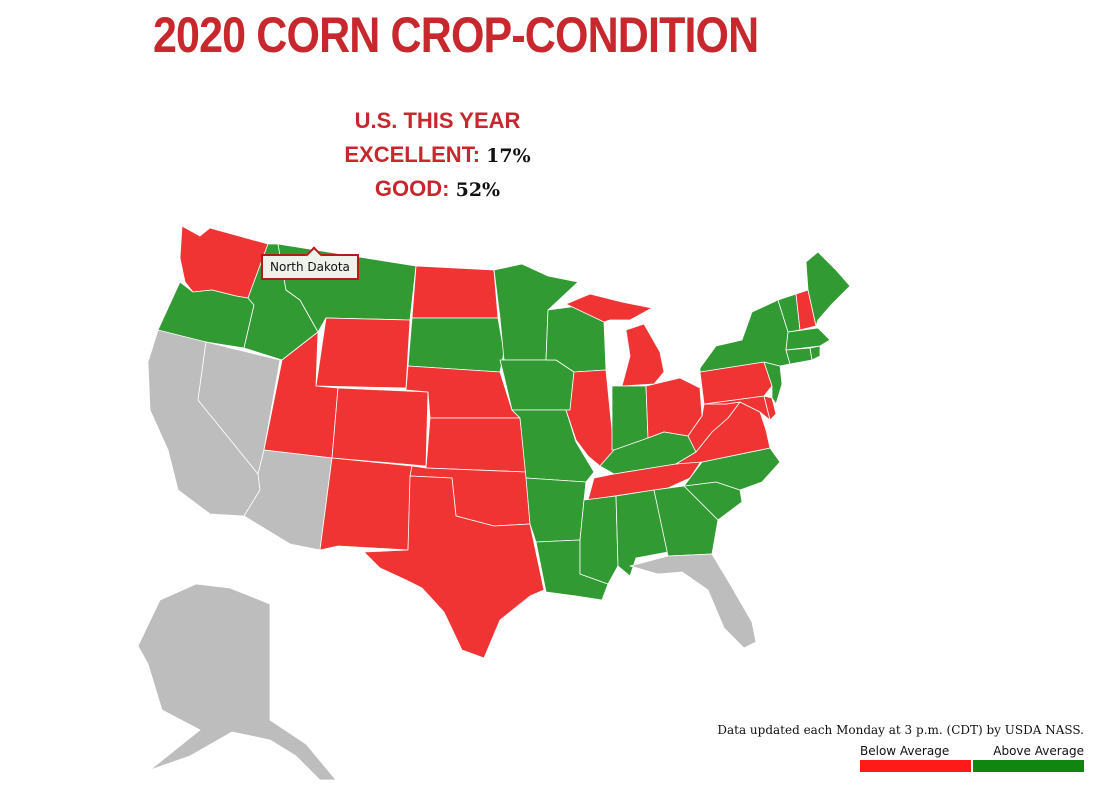 This screenshot has height=806, width=1094. Describe the element at coordinates (770, 408) in the screenshot. I see `state-delaware` at that location.